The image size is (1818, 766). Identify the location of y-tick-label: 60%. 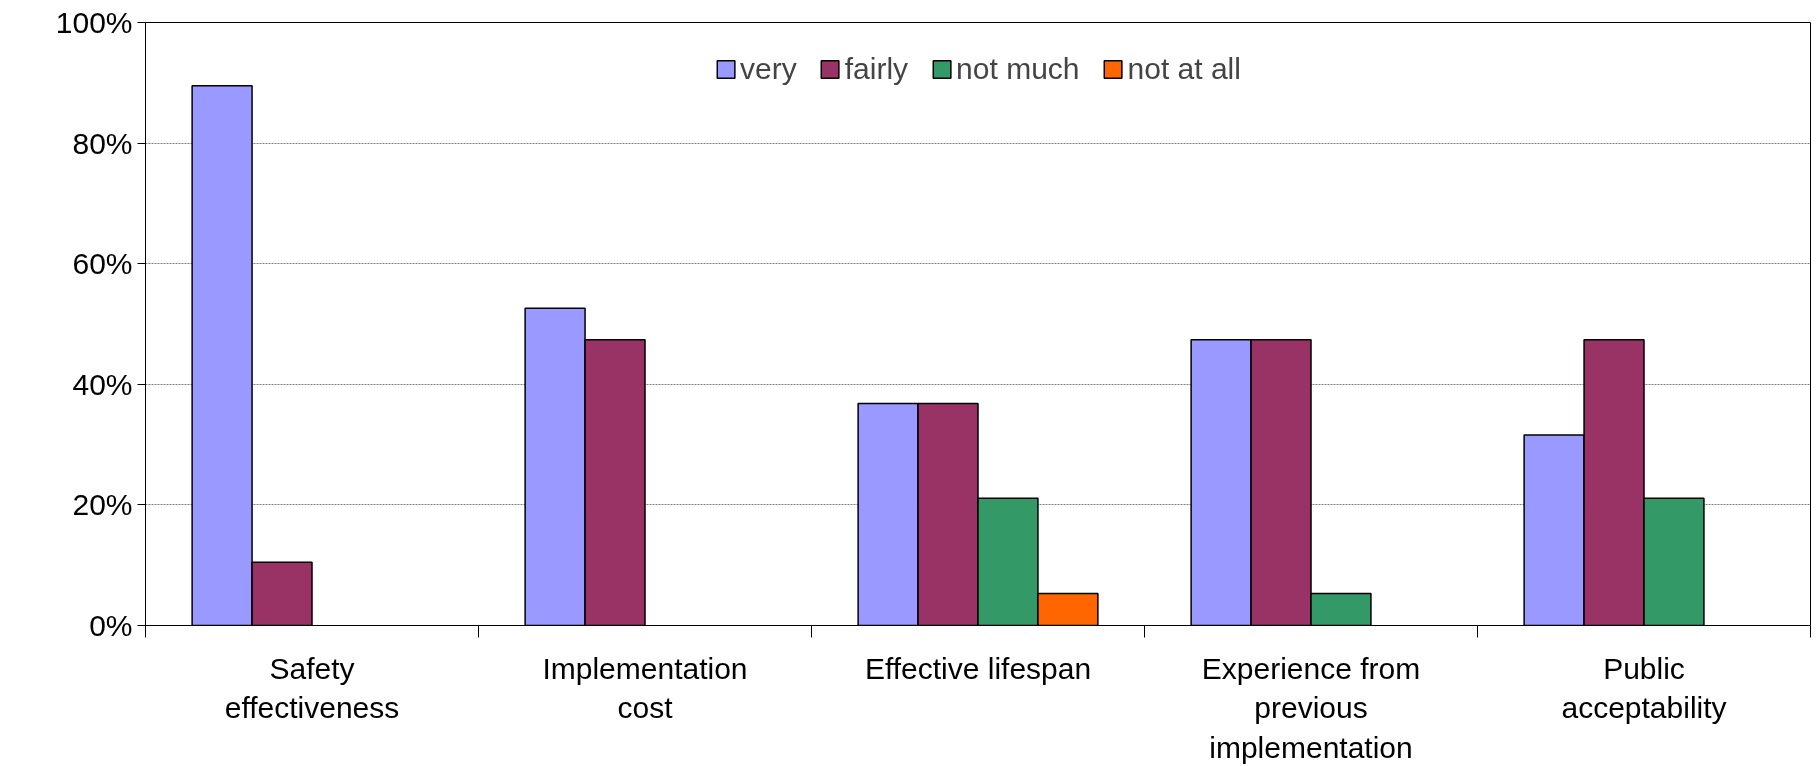
(102, 264).